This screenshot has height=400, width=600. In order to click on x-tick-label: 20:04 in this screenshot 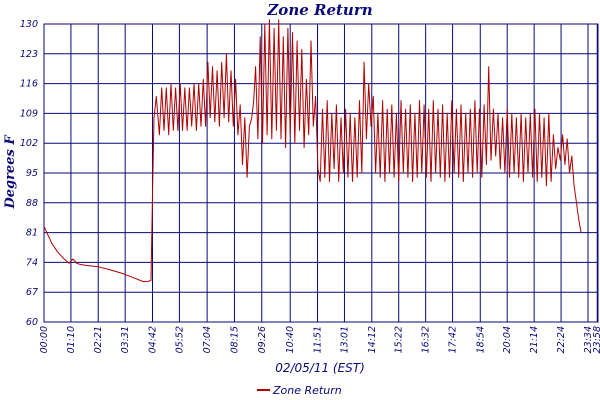, I will do `click(507, 339)`.